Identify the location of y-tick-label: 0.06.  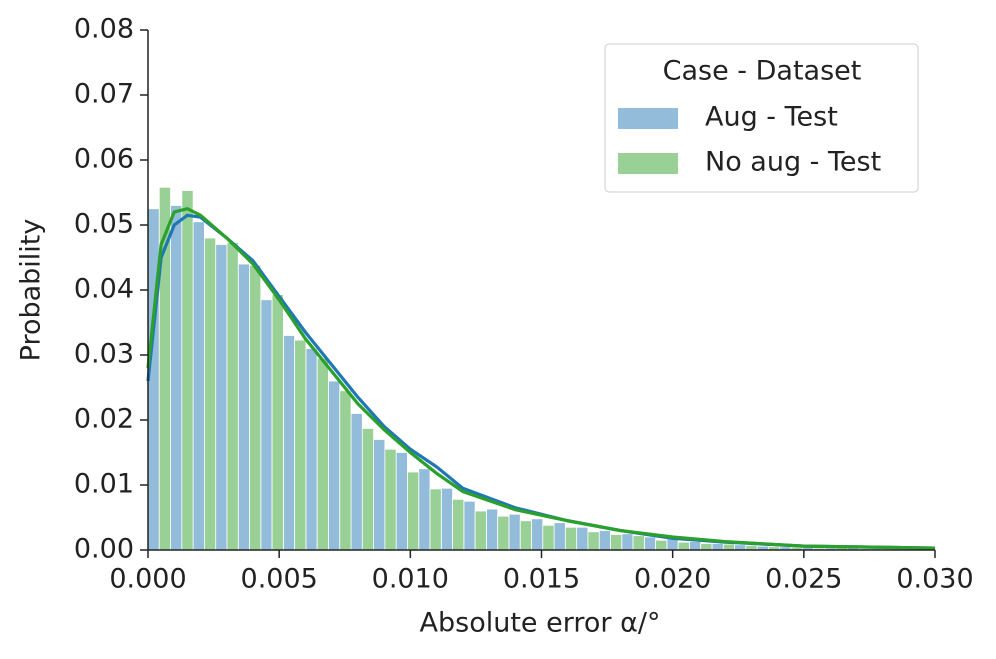
(104, 159).